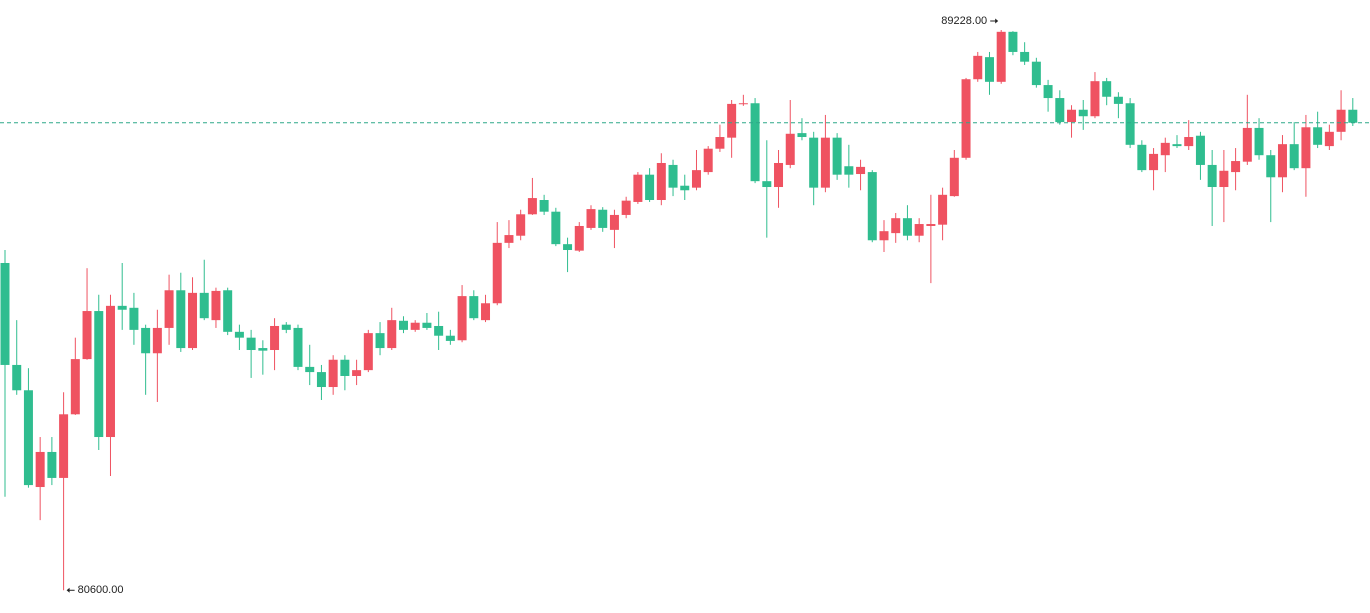  I want to click on low-annotation: 80600.00, so click(101, 590).